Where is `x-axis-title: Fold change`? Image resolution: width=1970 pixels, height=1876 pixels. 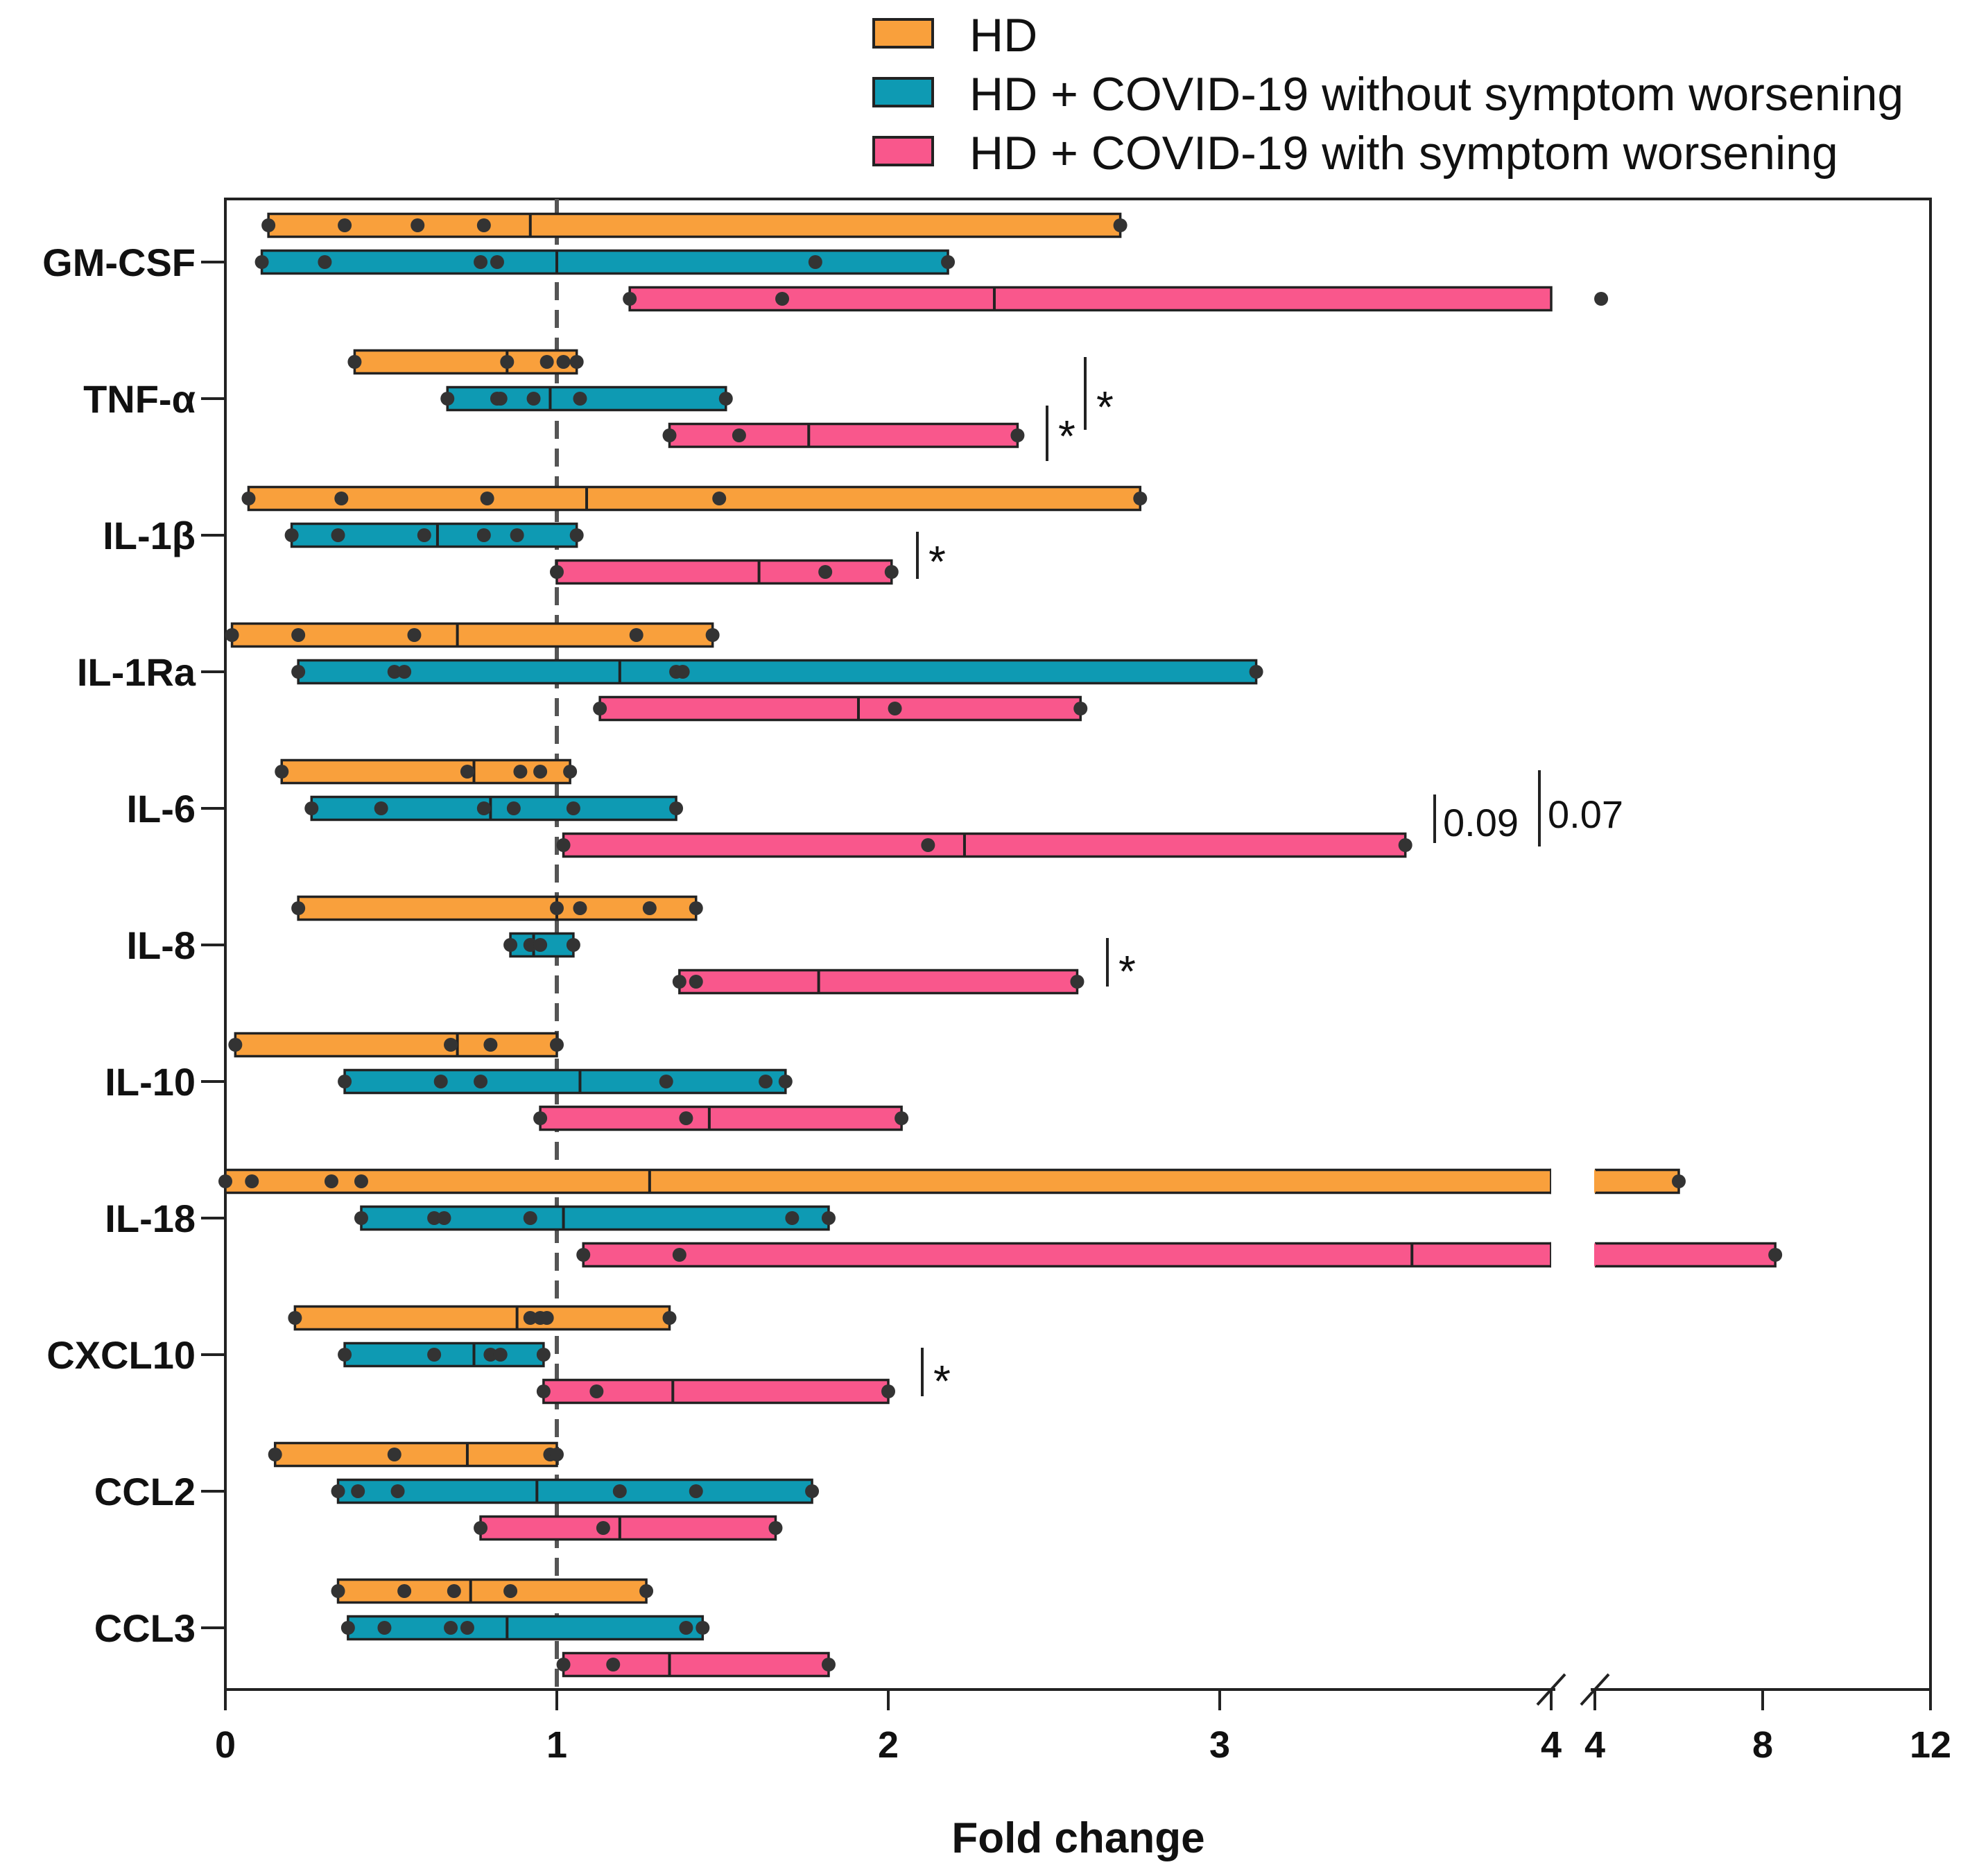 x-axis-title: Fold change is located at coordinates (1077, 1838).